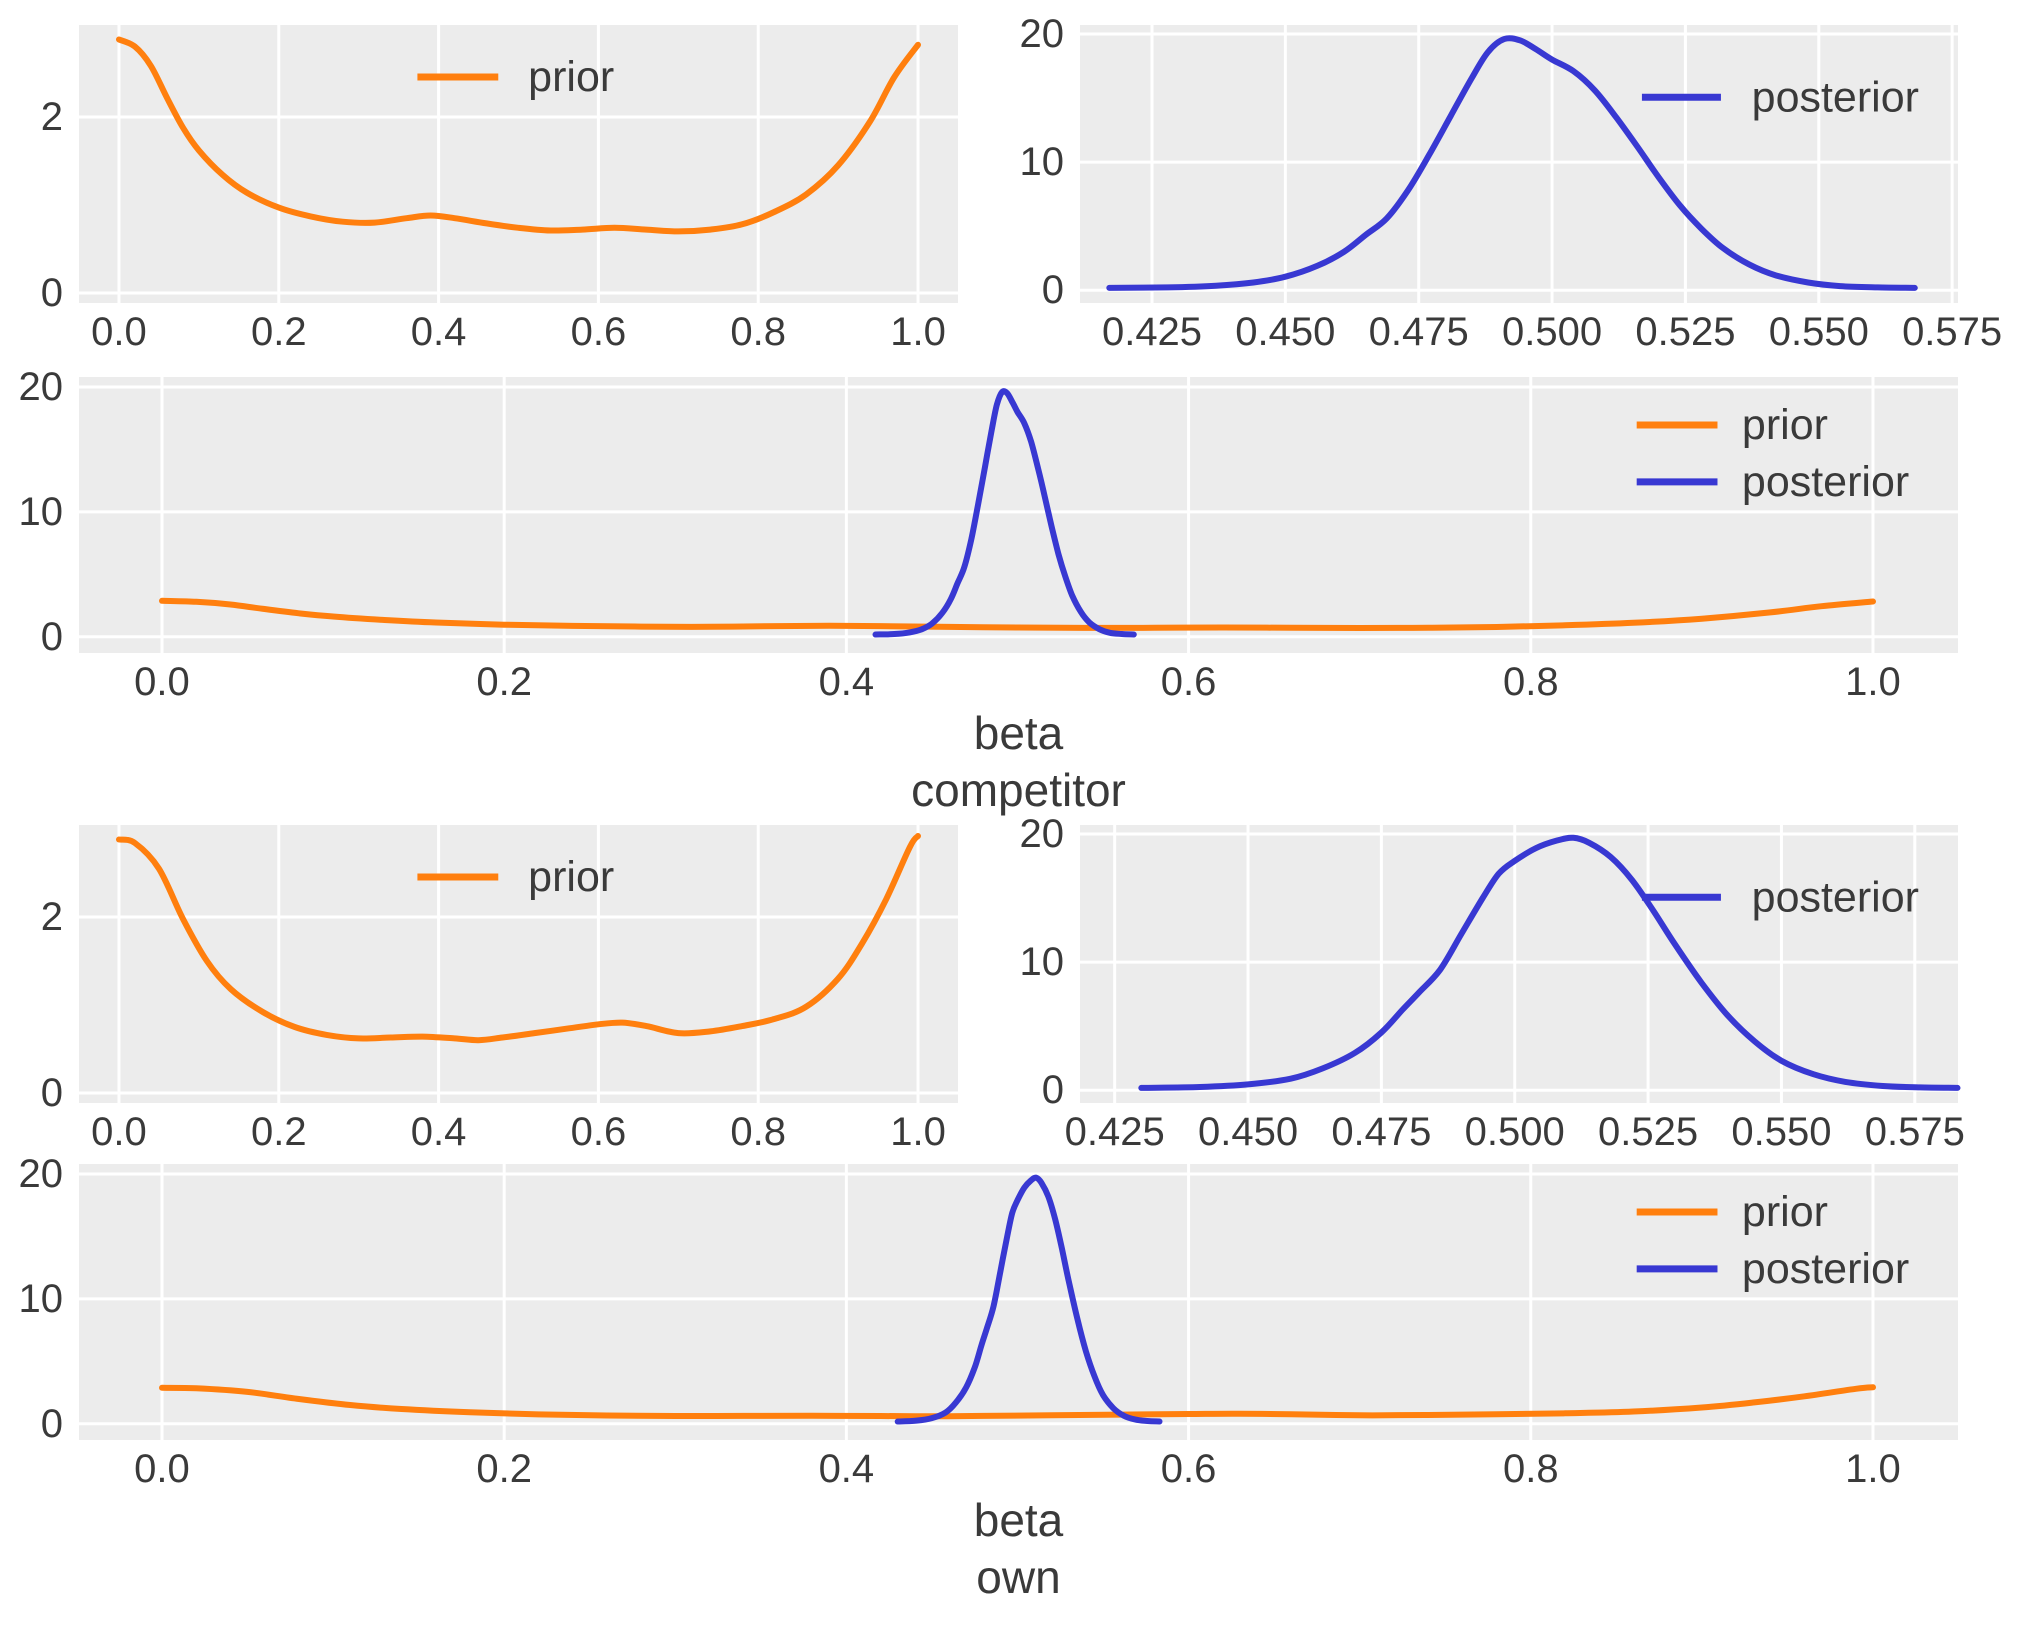  I want to click on posterior-own-small-y-tick-label: 0, so click(1053, 1090).